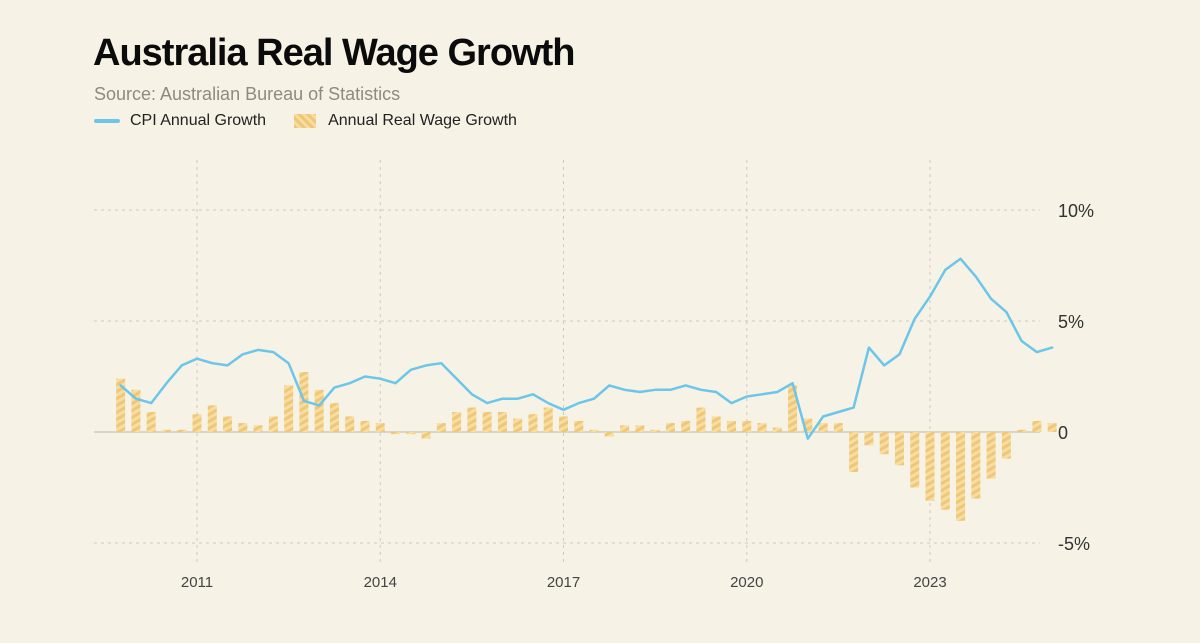 This screenshot has width=1200, height=643. Describe the element at coordinates (1076, 211) in the screenshot. I see `y-tick-label: 10%` at that location.